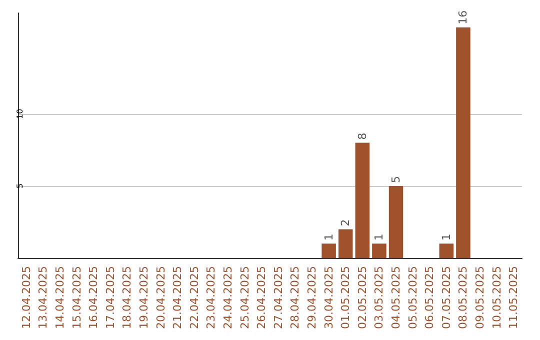 The width and height of the screenshot is (540, 340). What do you see at coordinates (261, 298) in the screenshot?
I see `x-tick-label: 26.04.2025` at bounding box center [261, 298].